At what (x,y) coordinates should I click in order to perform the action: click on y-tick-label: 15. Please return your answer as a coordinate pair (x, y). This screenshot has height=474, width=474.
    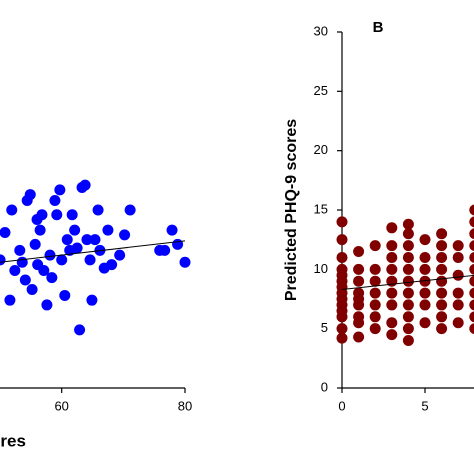
    Looking at the image, I should click on (321, 208).